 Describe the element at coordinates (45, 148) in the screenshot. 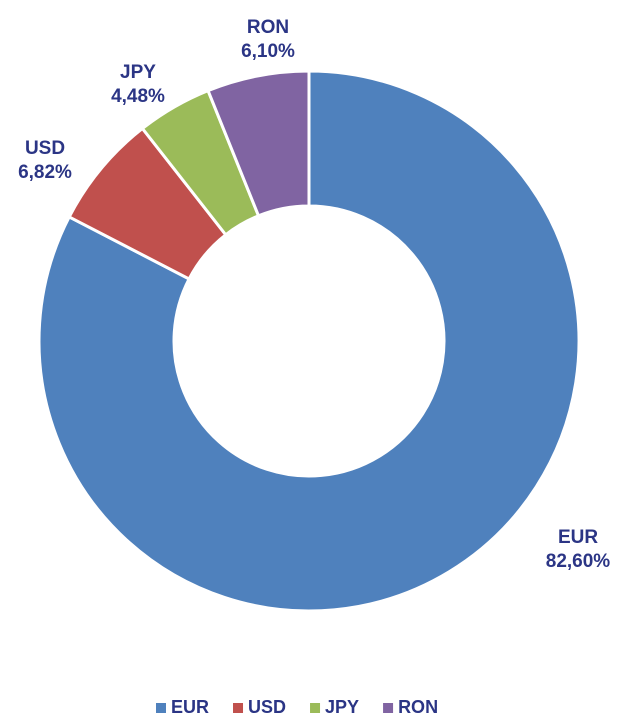

I see `slice-category-label: USD` at that location.